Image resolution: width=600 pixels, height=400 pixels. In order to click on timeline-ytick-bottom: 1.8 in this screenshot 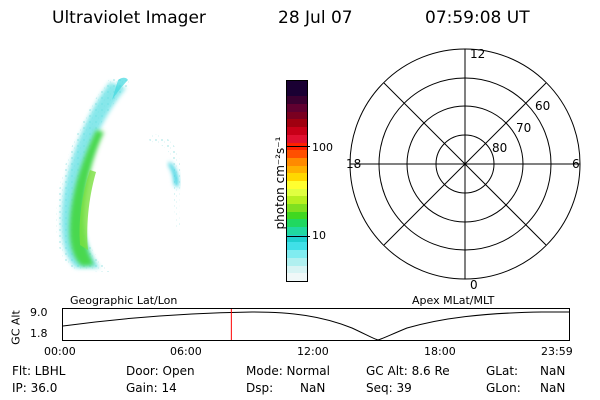, I will do `click(39, 333)`.